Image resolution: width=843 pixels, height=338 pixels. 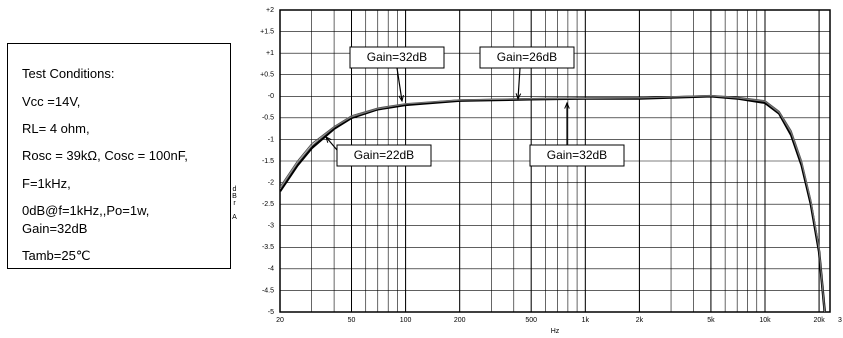 What do you see at coordinates (268, 161) in the screenshot?
I see `y-tick-label: -1.5` at bounding box center [268, 161].